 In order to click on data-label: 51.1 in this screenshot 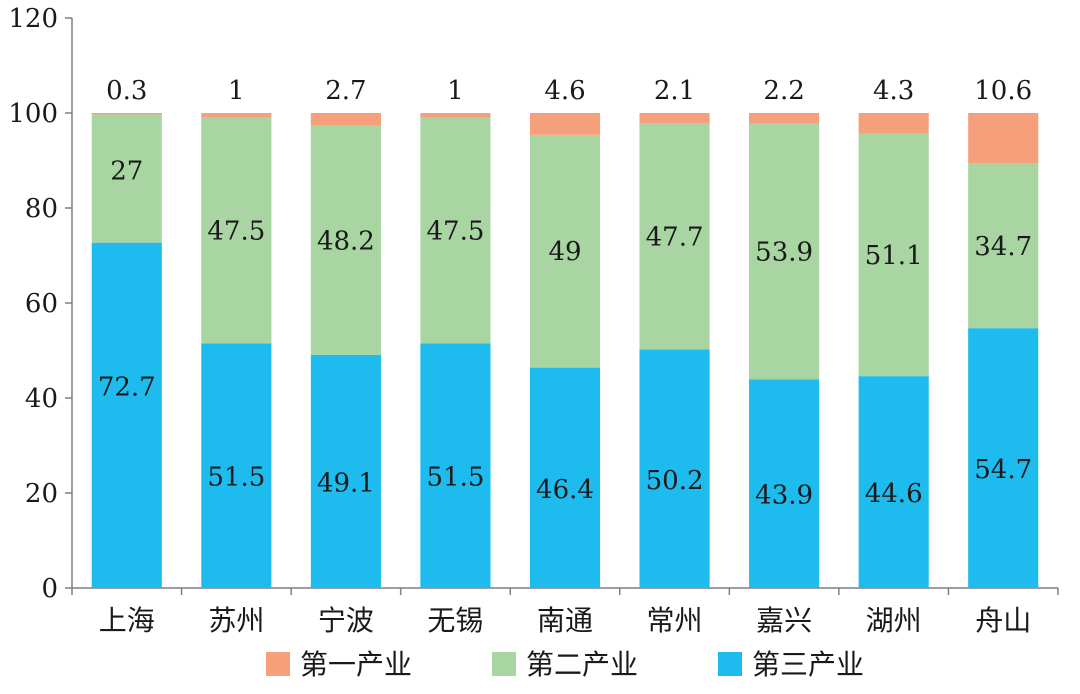, I will do `click(894, 256)`.